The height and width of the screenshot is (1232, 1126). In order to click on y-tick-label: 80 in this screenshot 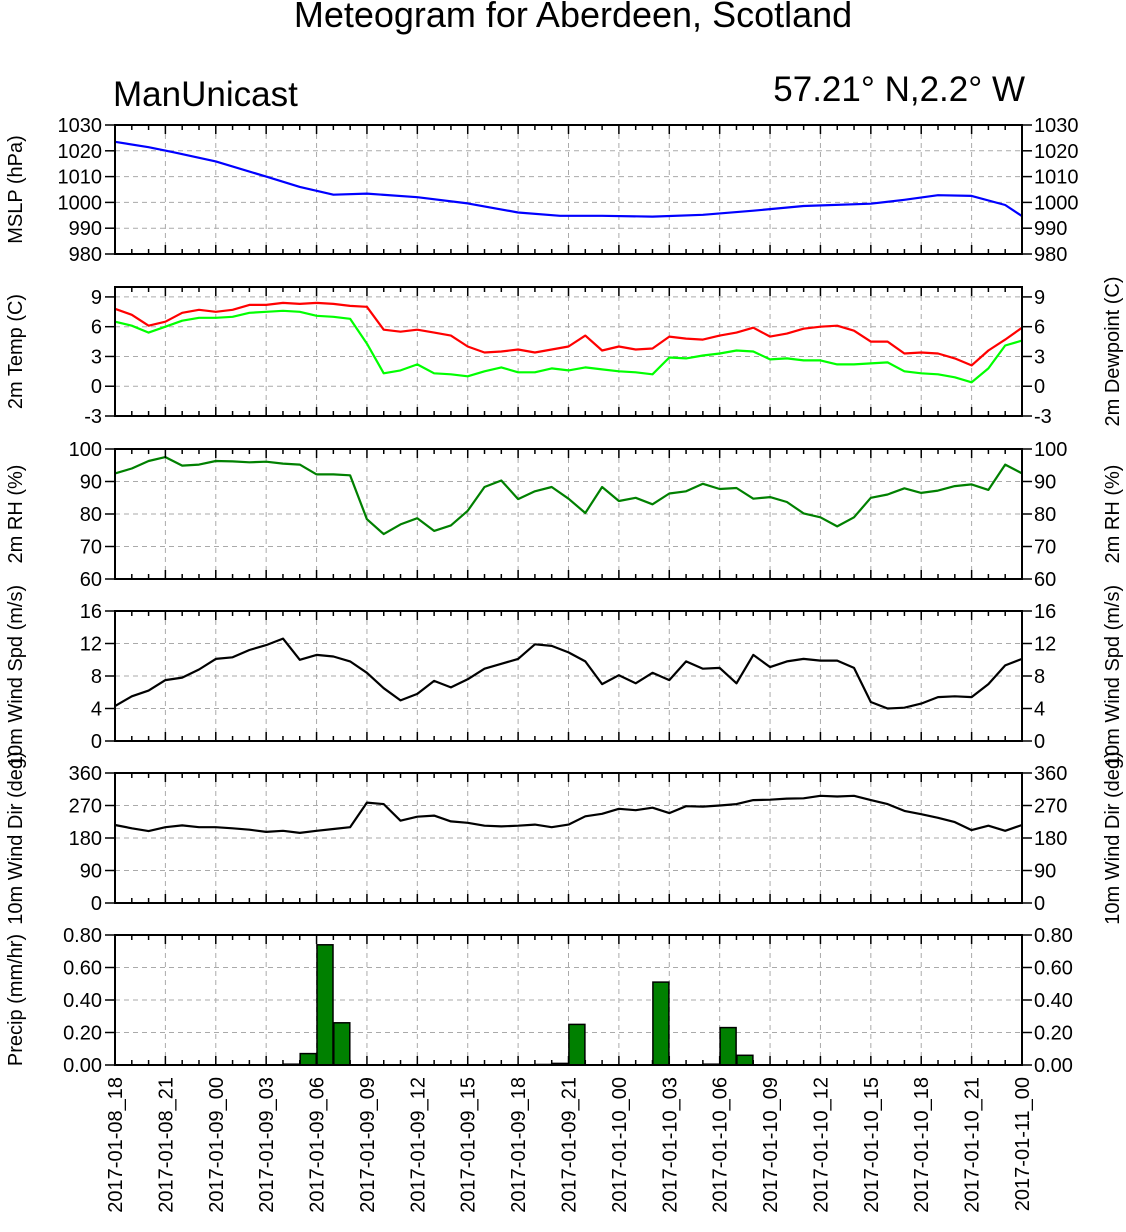, I will do `click(91, 515)`.